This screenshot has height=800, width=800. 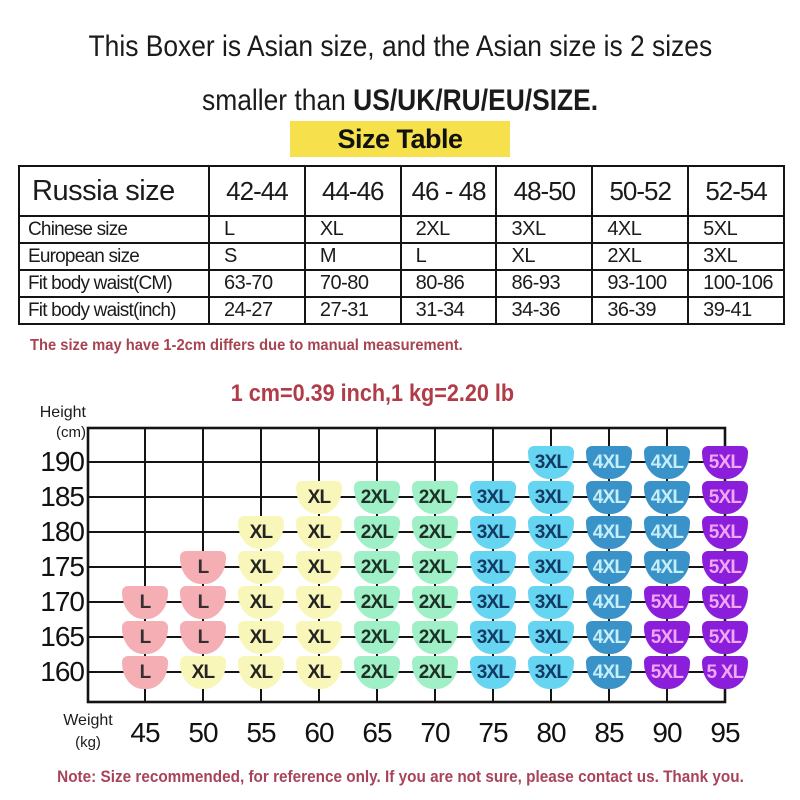 What do you see at coordinates (448, 283) in the screenshot?
I see `table-cell: 80-86` at bounding box center [448, 283].